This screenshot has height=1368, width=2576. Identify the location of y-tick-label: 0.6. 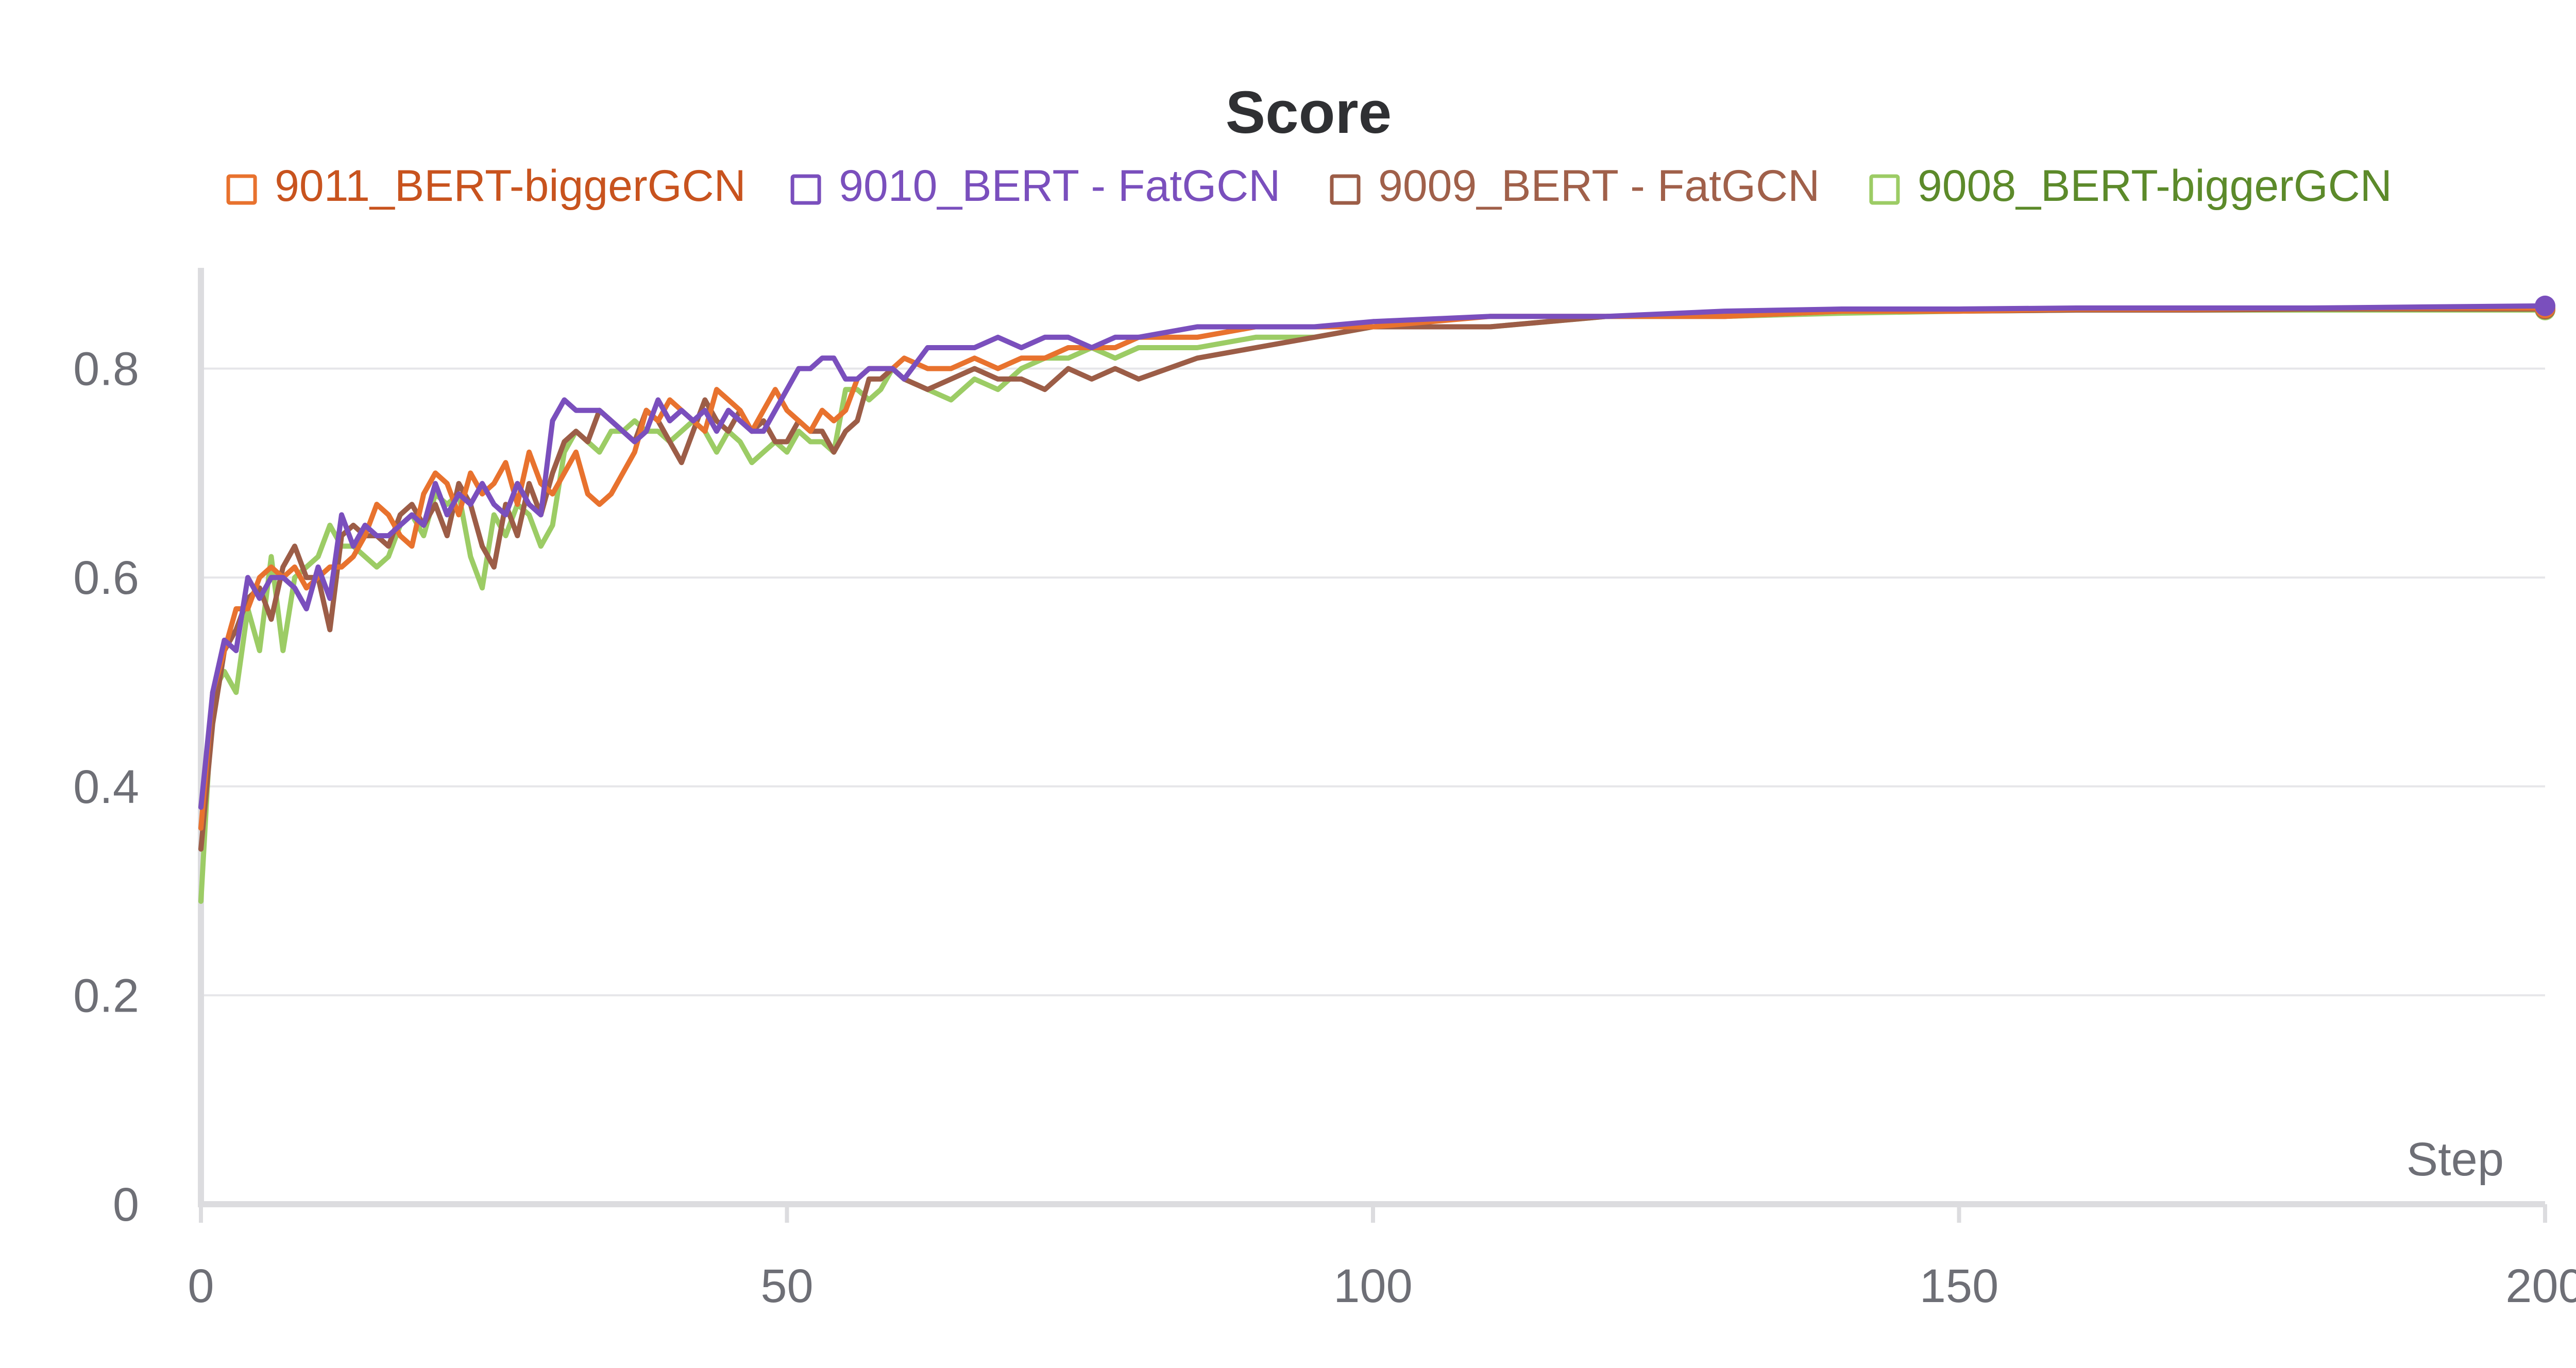
(106, 578).